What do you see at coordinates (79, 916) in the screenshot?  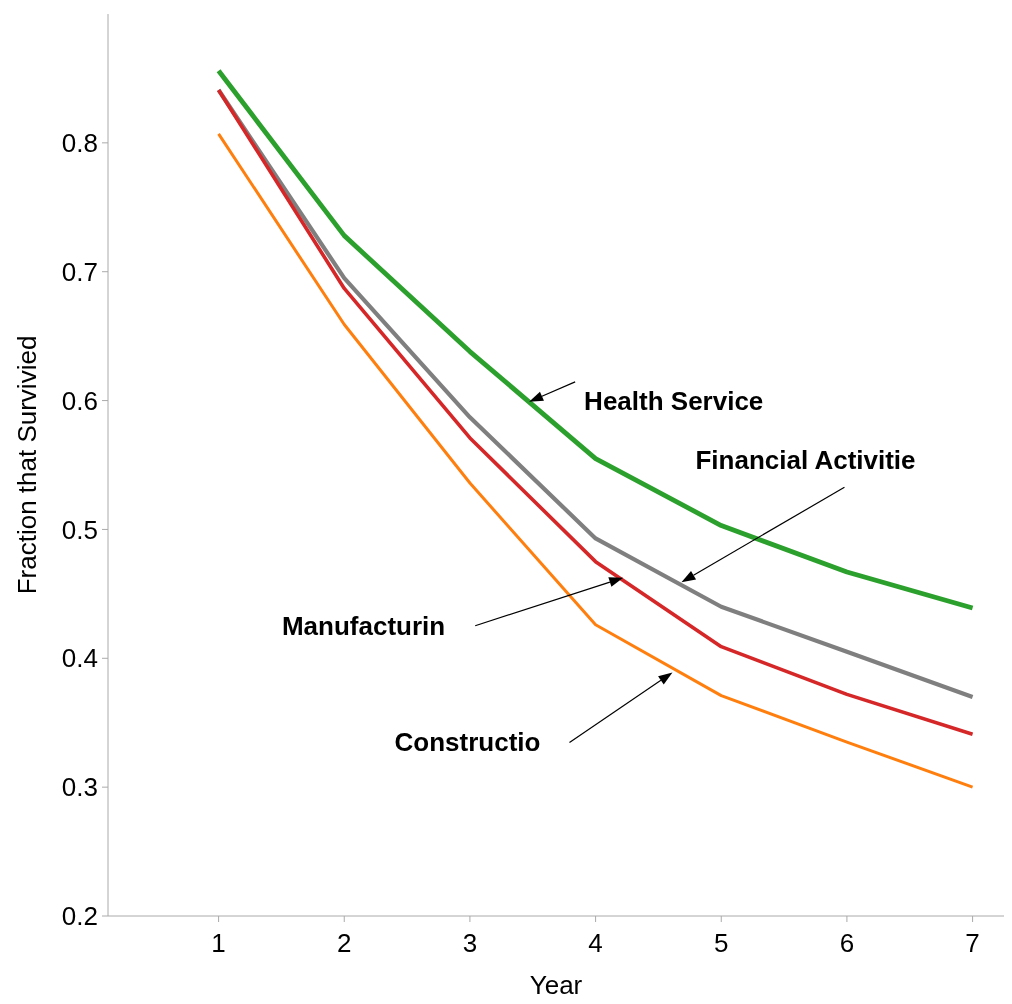 I see `y-tick-label: 0.2` at bounding box center [79, 916].